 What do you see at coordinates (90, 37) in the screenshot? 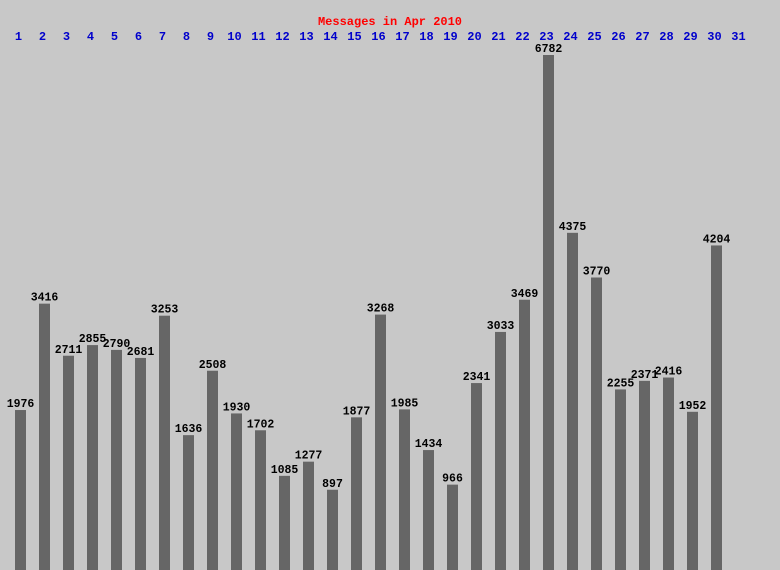
I see `x-tick-label: 4` at bounding box center [90, 37].